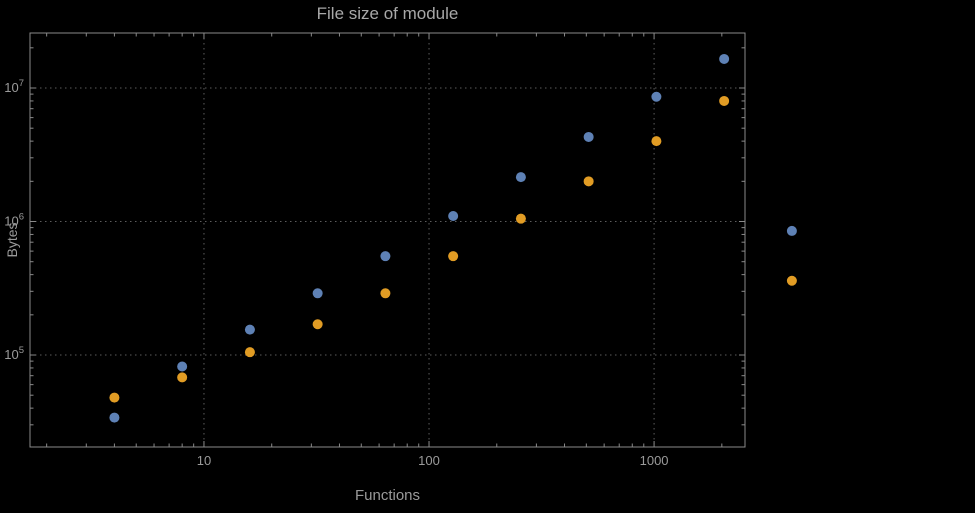 This screenshot has width=975, height=513. What do you see at coordinates (14, 353) in the screenshot?
I see `y-tick-label: 10⁵` at bounding box center [14, 353].